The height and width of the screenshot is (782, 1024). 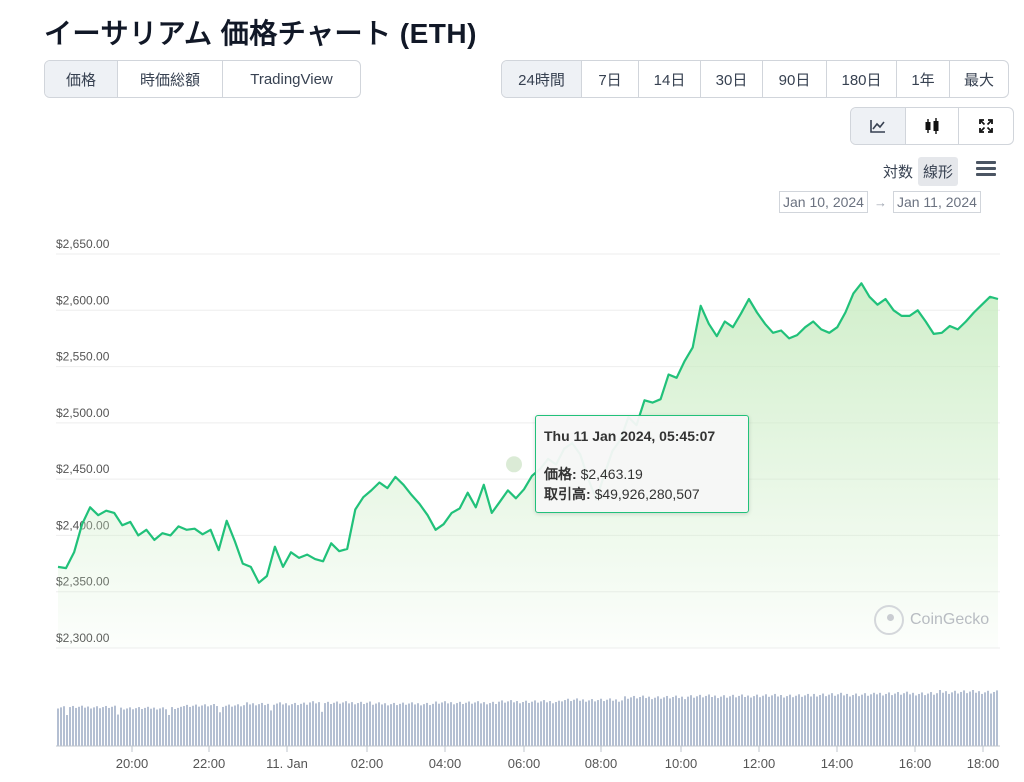 I want to click on line-chart-button, so click(x=878, y=126).